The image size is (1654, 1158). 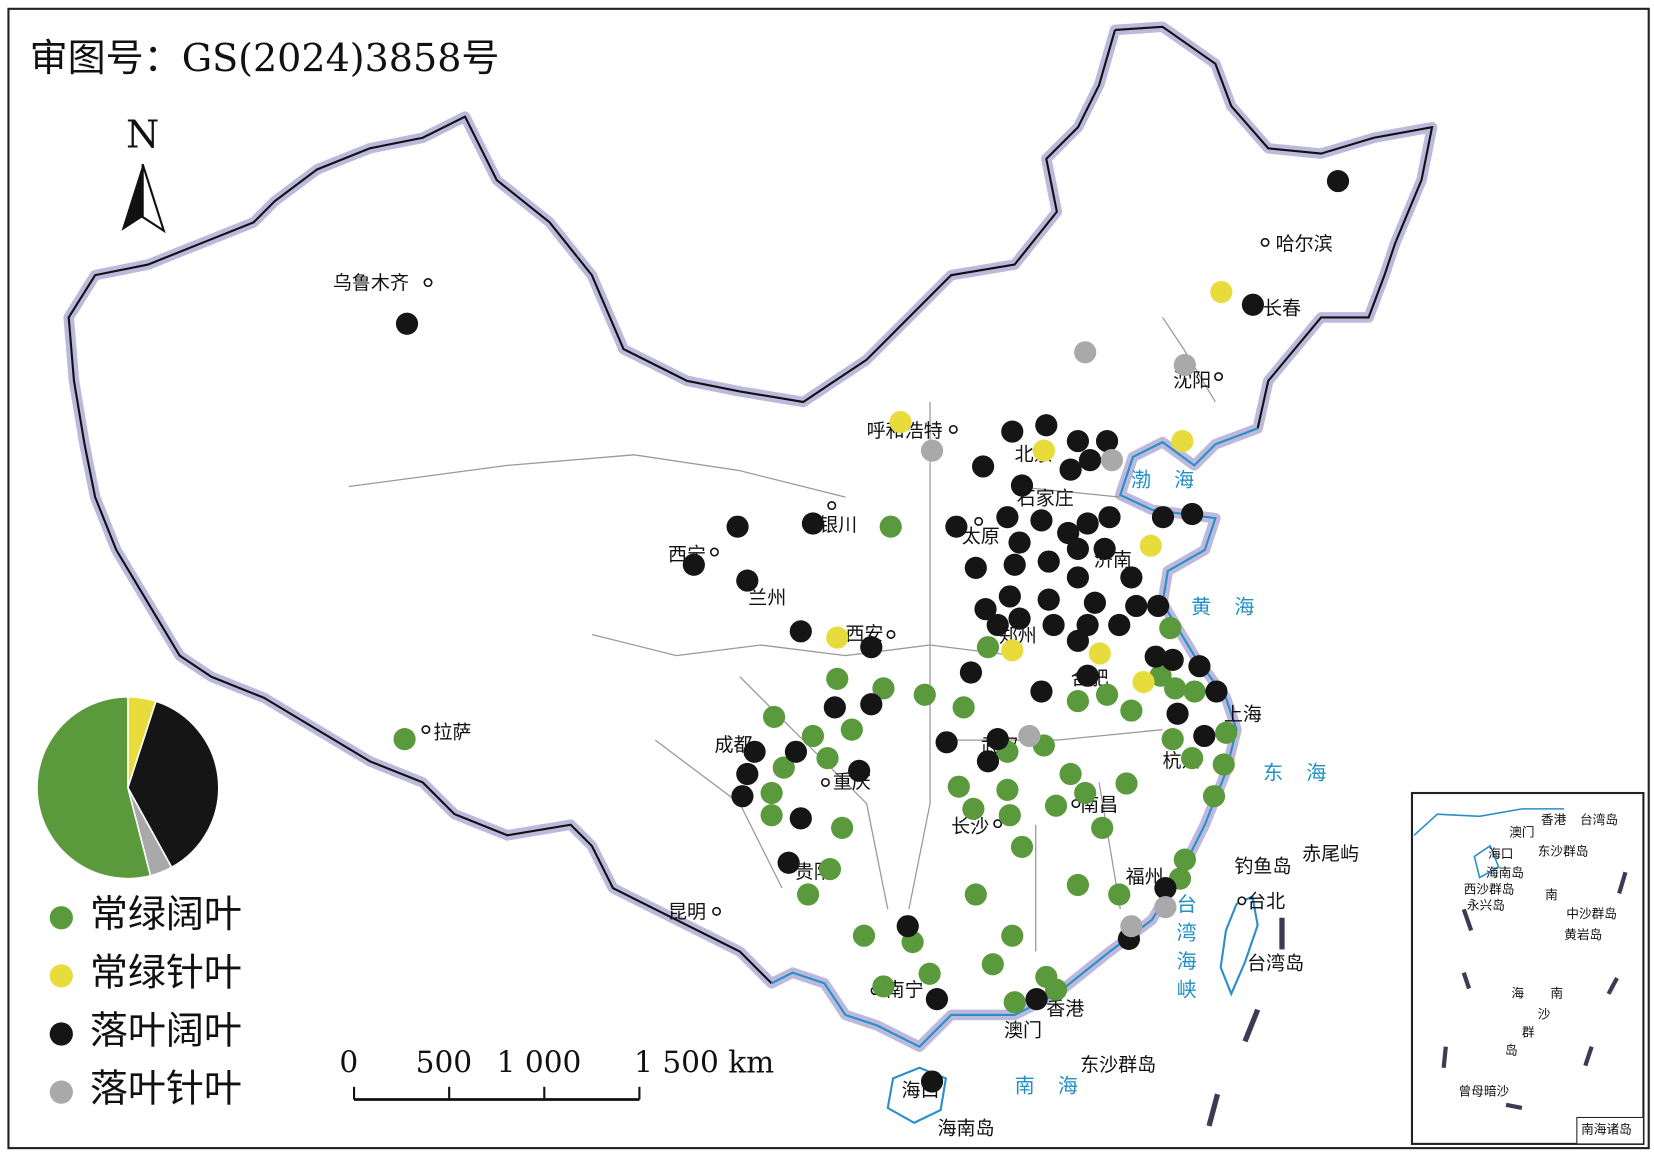 I want to click on place-label: 兰州, so click(x=767, y=598).